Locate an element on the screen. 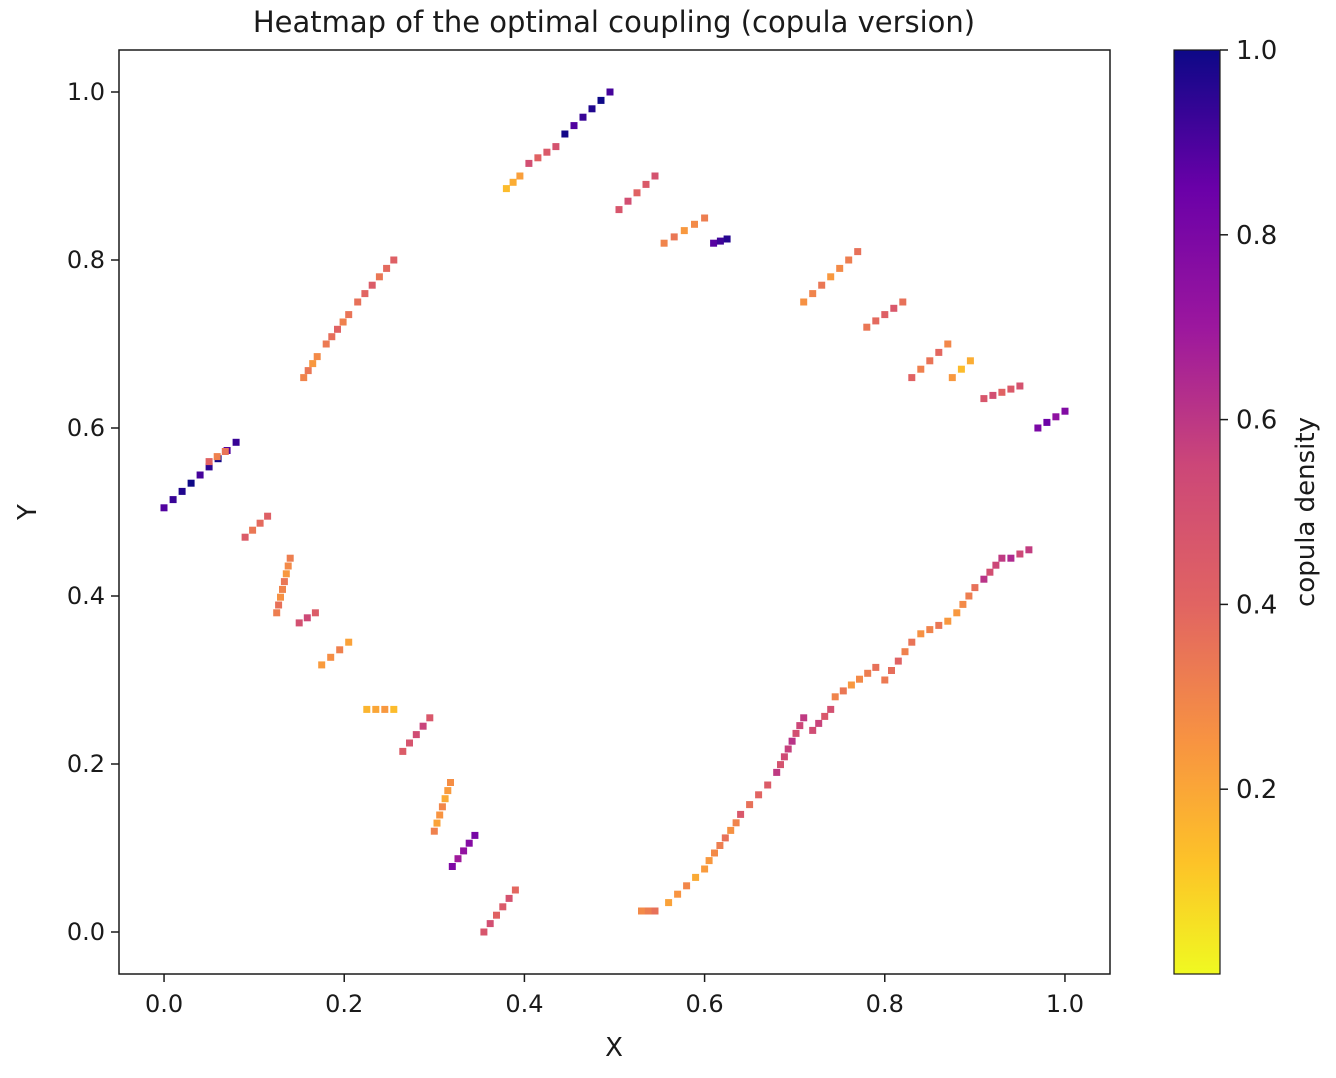  y-tick-label: 0.0 is located at coordinates (86, 932).